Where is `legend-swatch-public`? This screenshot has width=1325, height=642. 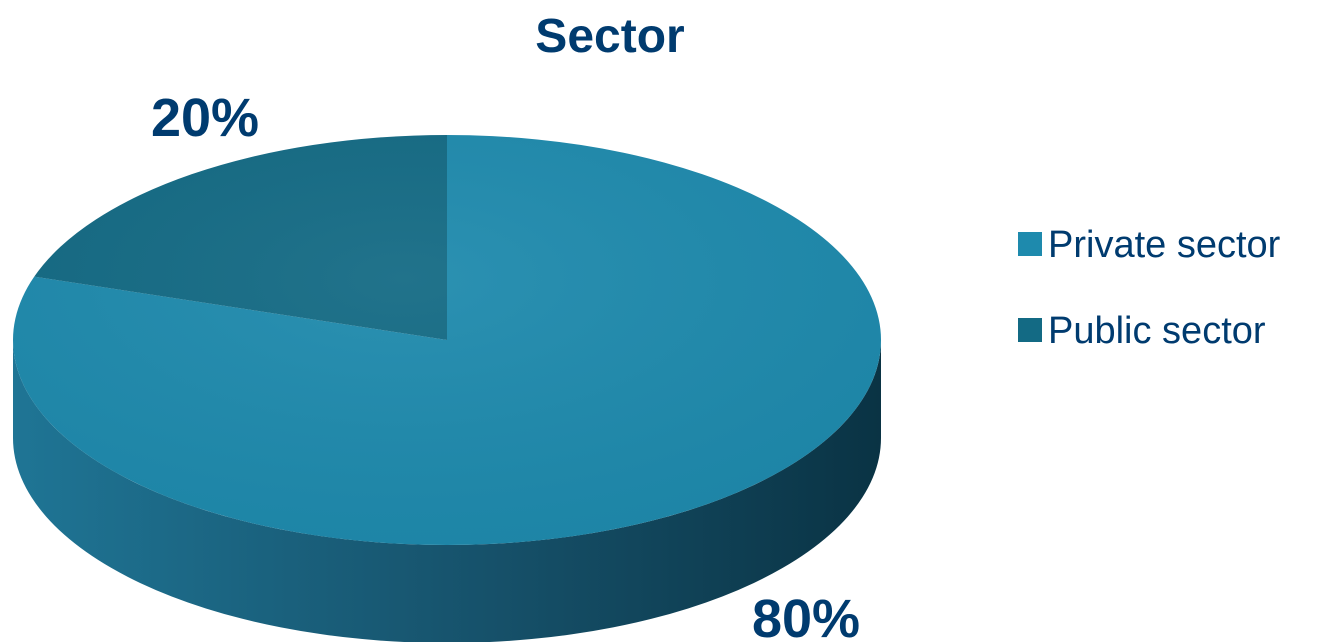
legend-swatch-public is located at coordinates (1030, 330).